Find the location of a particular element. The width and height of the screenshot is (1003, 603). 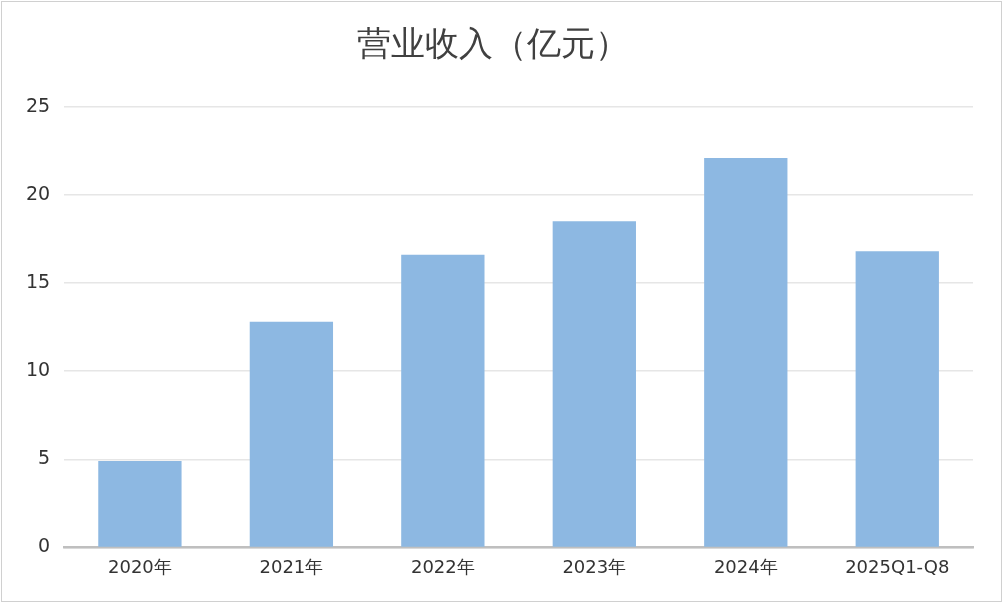

y-tick-label: 5 is located at coordinates (44, 457).